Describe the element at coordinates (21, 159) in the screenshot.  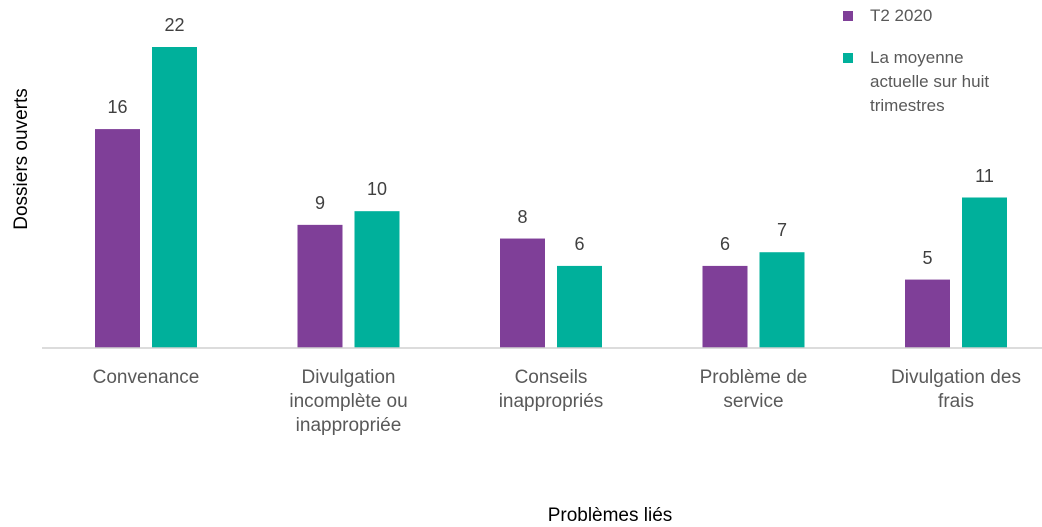
I see `y-axis-title: Dossiers ouverts` at that location.